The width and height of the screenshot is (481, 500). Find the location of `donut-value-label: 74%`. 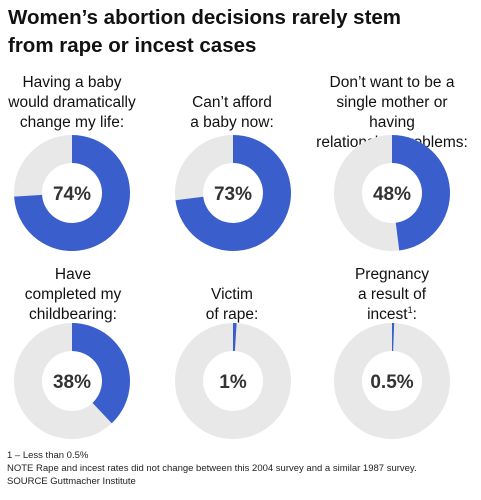

donut-value-label: 74% is located at coordinates (72, 194).